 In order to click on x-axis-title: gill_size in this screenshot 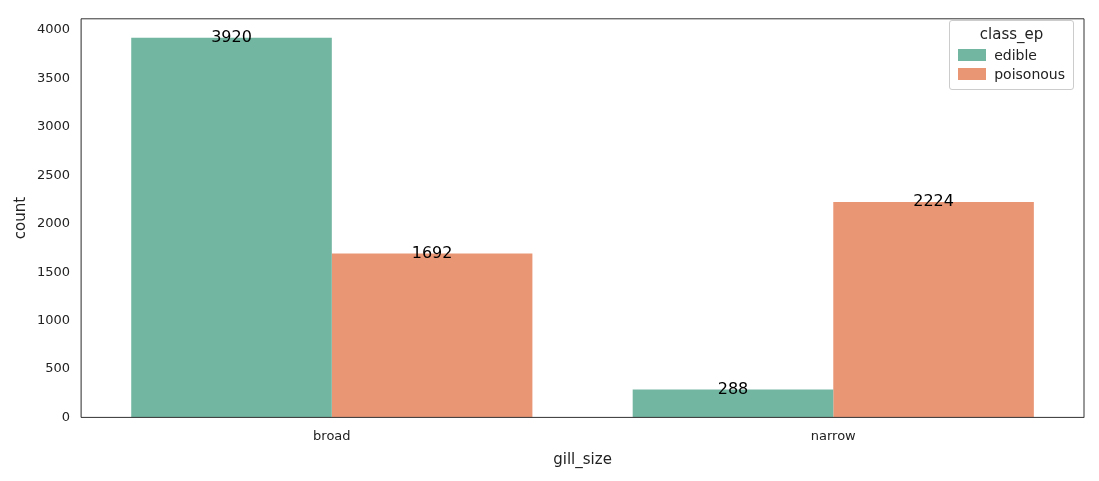, I will do `click(582, 459)`.